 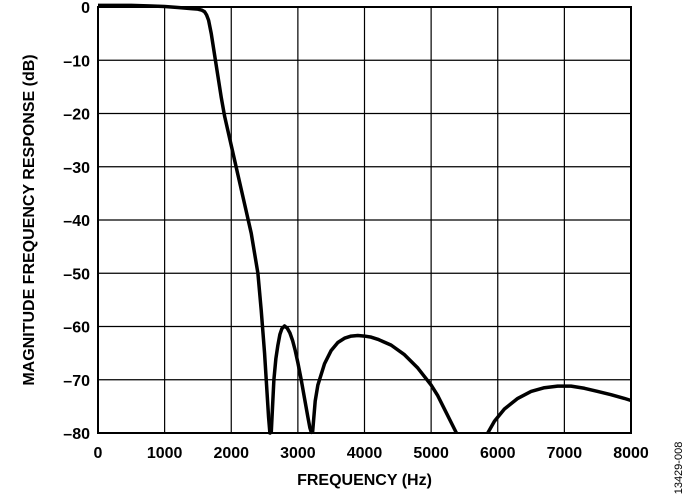 I want to click on y-axis-ticks: 0 –10 –20 –30 –40 –50 –60 –70 –80, so click(x=76, y=221).